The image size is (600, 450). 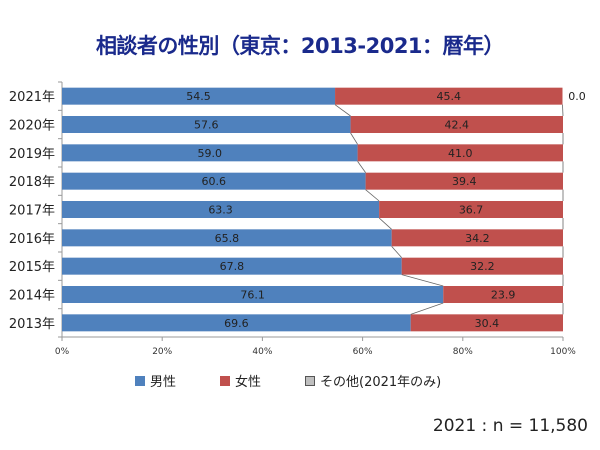 I want to click on legend-item-female: 女性, so click(x=240, y=380).